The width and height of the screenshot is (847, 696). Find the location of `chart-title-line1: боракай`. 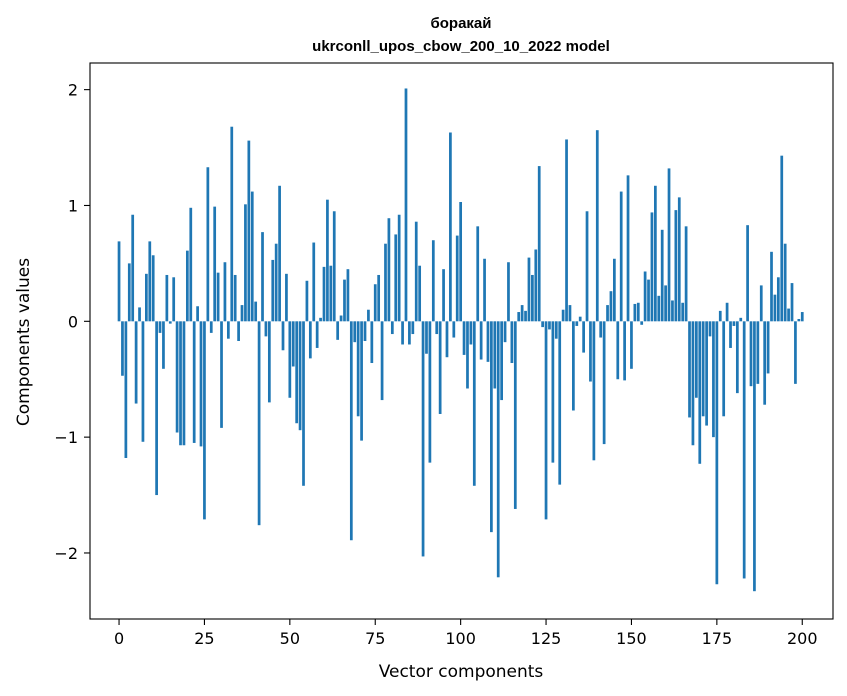

chart-title-line1: боракай is located at coordinates (460, 23).